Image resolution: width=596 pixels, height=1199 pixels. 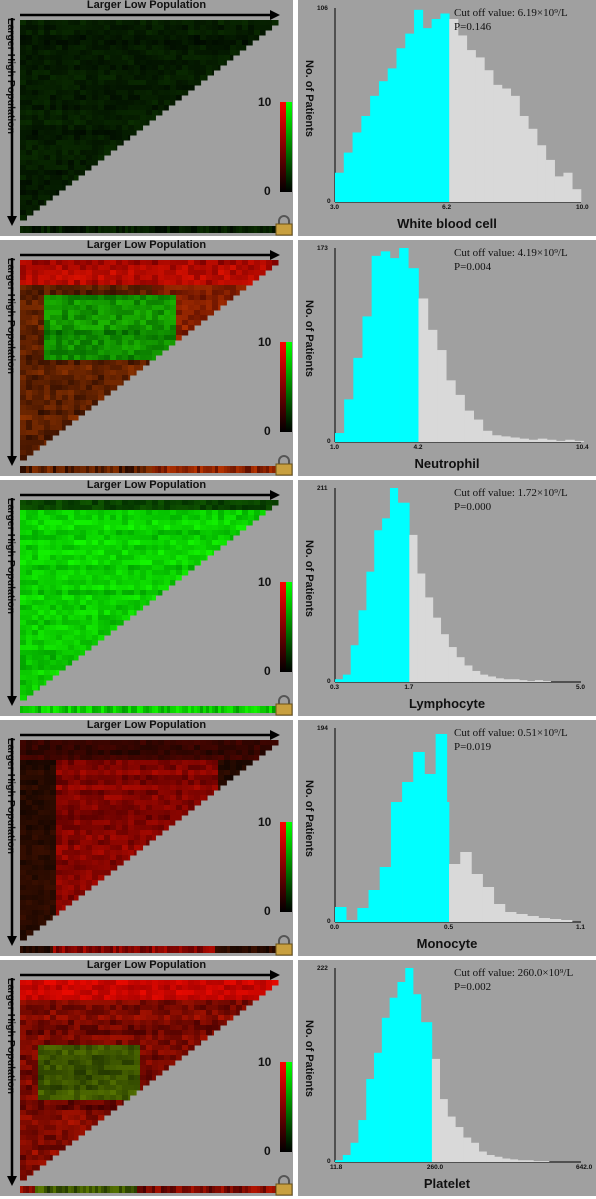 I want to click on cutoff-value-text: Cut off value: 0.51×10⁹/L, so click(x=511, y=733).